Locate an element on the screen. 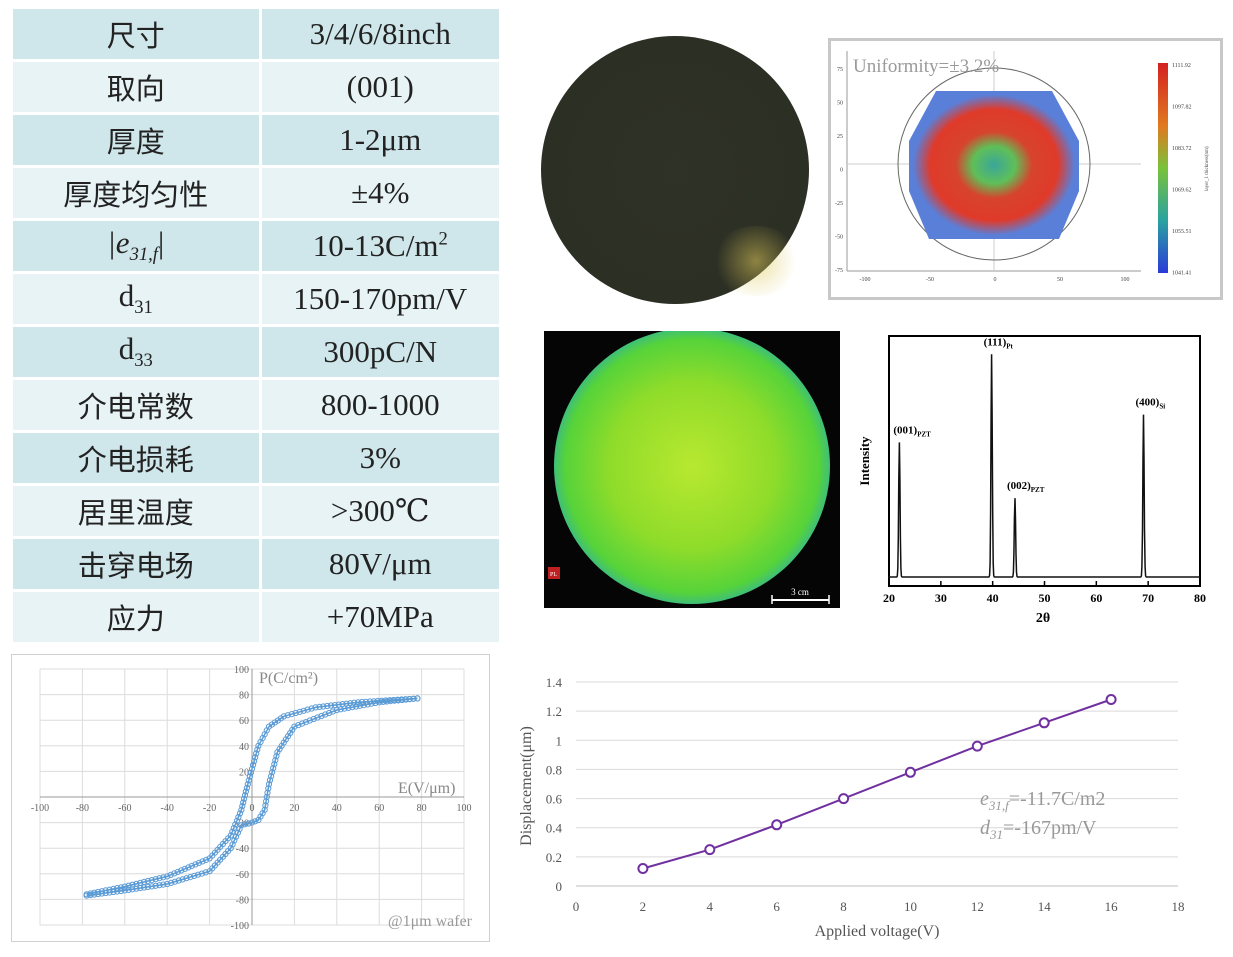 The image size is (1233, 957). hyst-y-tick: -80 is located at coordinates (242, 900).